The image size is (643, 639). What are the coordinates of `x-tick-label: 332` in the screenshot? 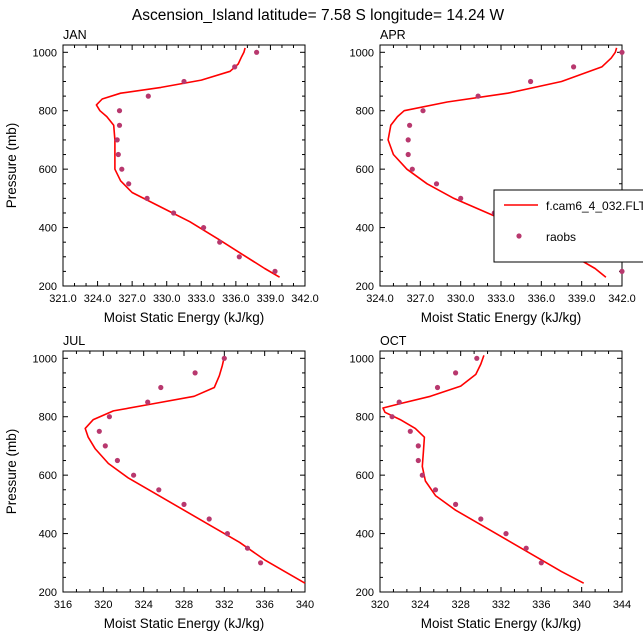 It's located at (224, 605).